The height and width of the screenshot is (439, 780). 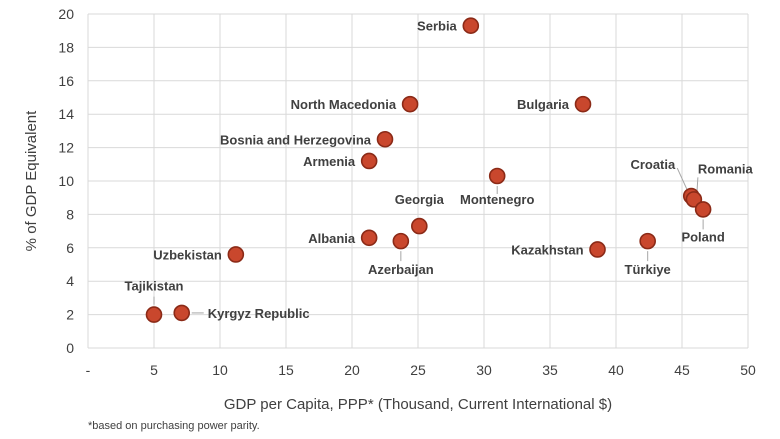 I want to click on x-tick-label: 5, so click(x=154, y=370).